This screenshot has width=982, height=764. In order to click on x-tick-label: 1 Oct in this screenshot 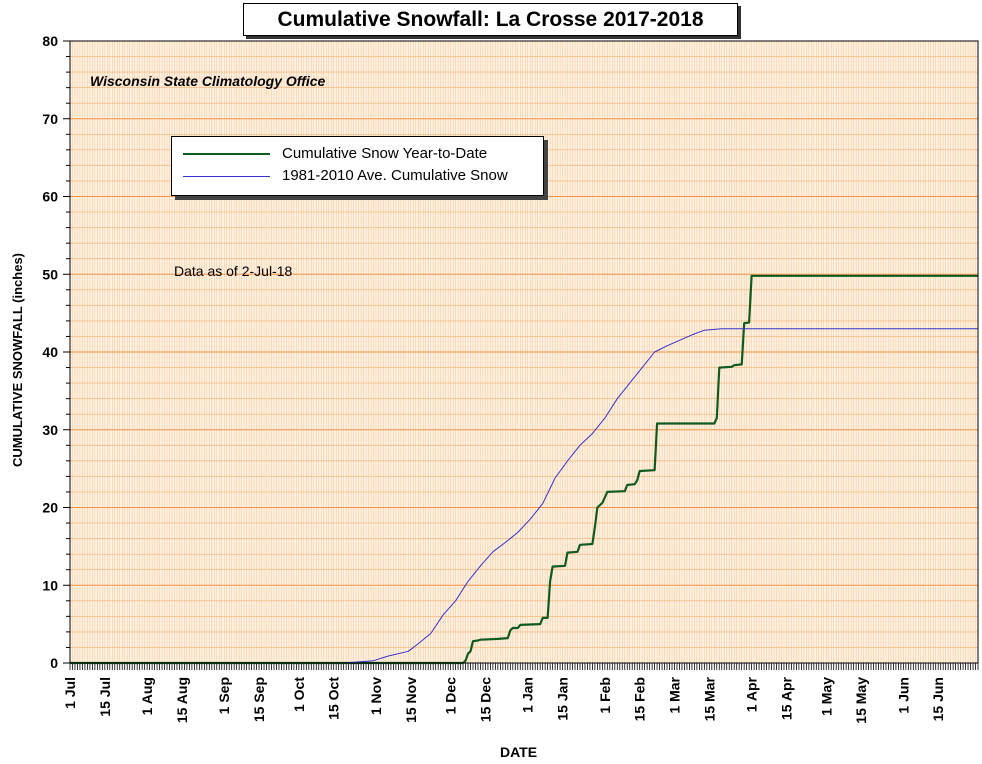, I will do `click(299, 694)`.